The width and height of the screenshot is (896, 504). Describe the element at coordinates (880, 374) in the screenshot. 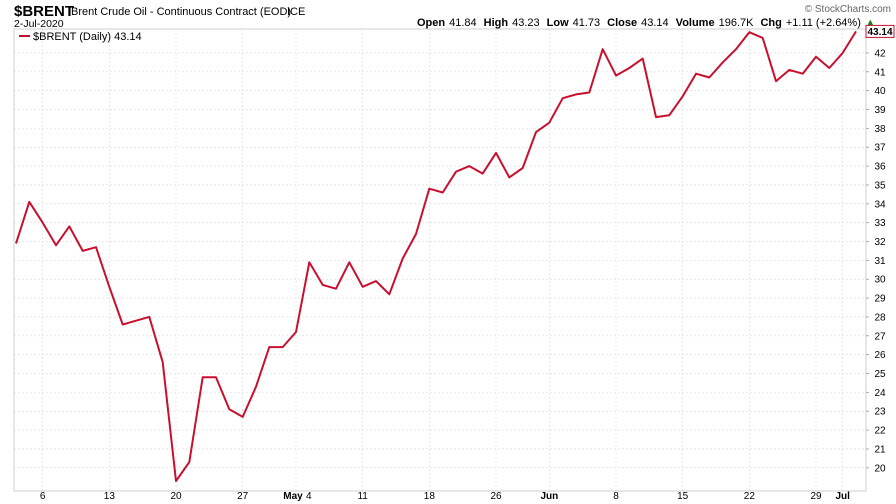

I see `y-tick-label-25: 25` at that location.